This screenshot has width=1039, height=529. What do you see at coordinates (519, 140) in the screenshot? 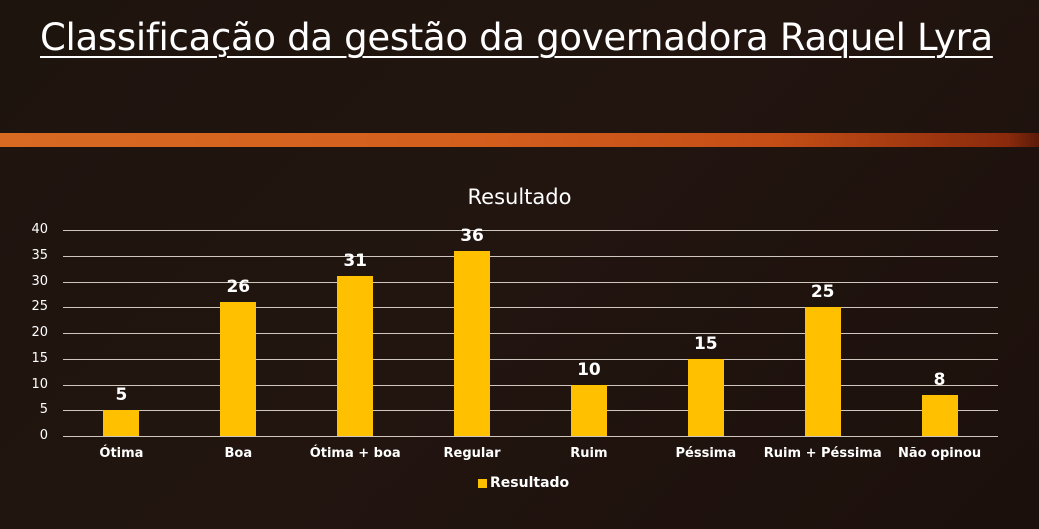
I see `accent-band` at bounding box center [519, 140].